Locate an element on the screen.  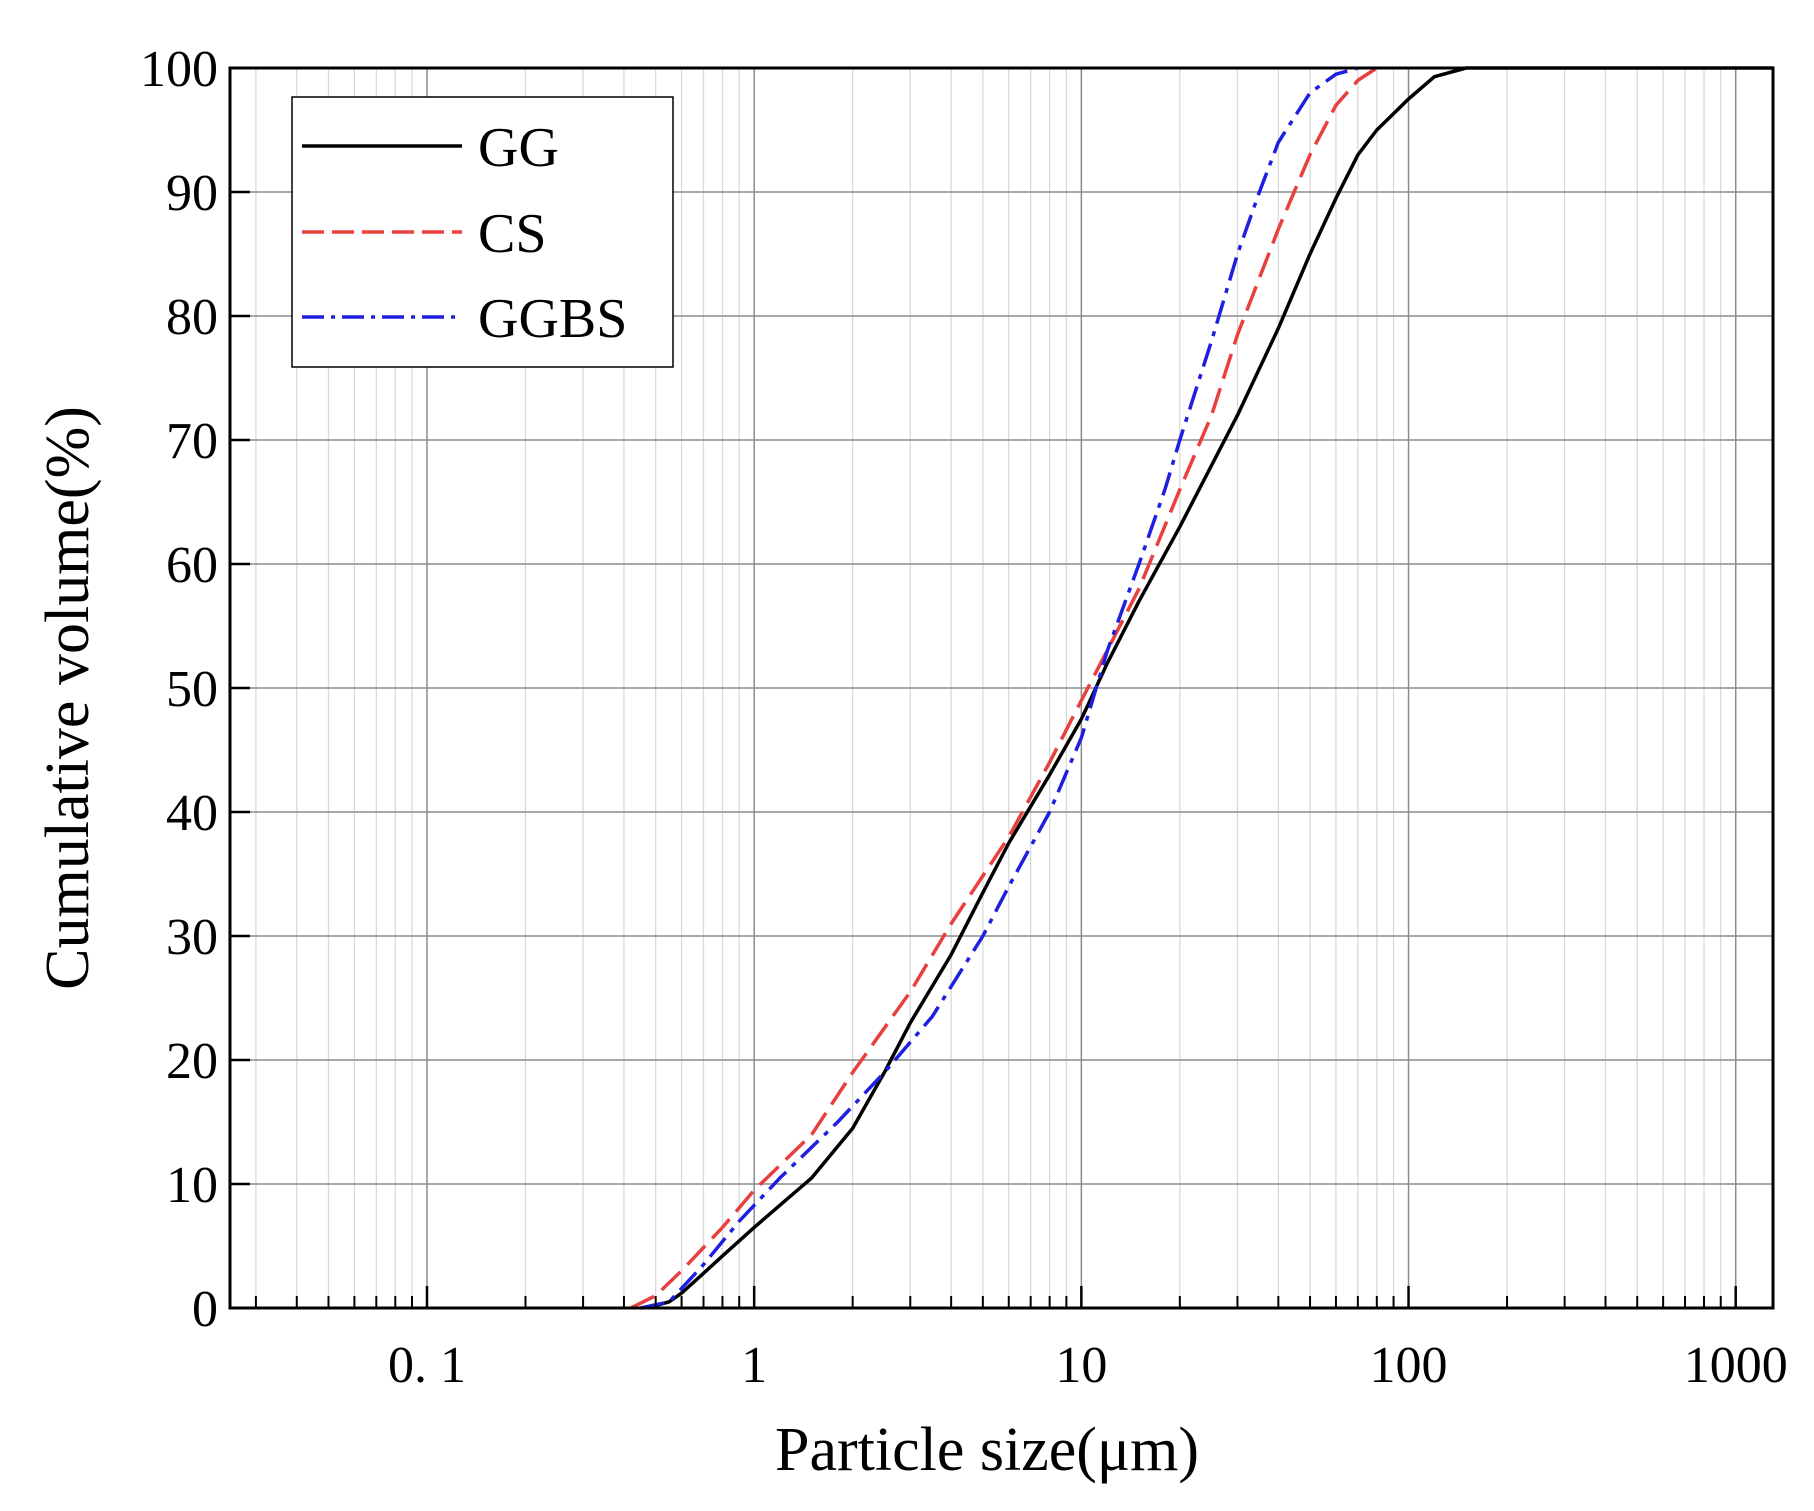
y-tick-label: 100 is located at coordinates (179, 69).